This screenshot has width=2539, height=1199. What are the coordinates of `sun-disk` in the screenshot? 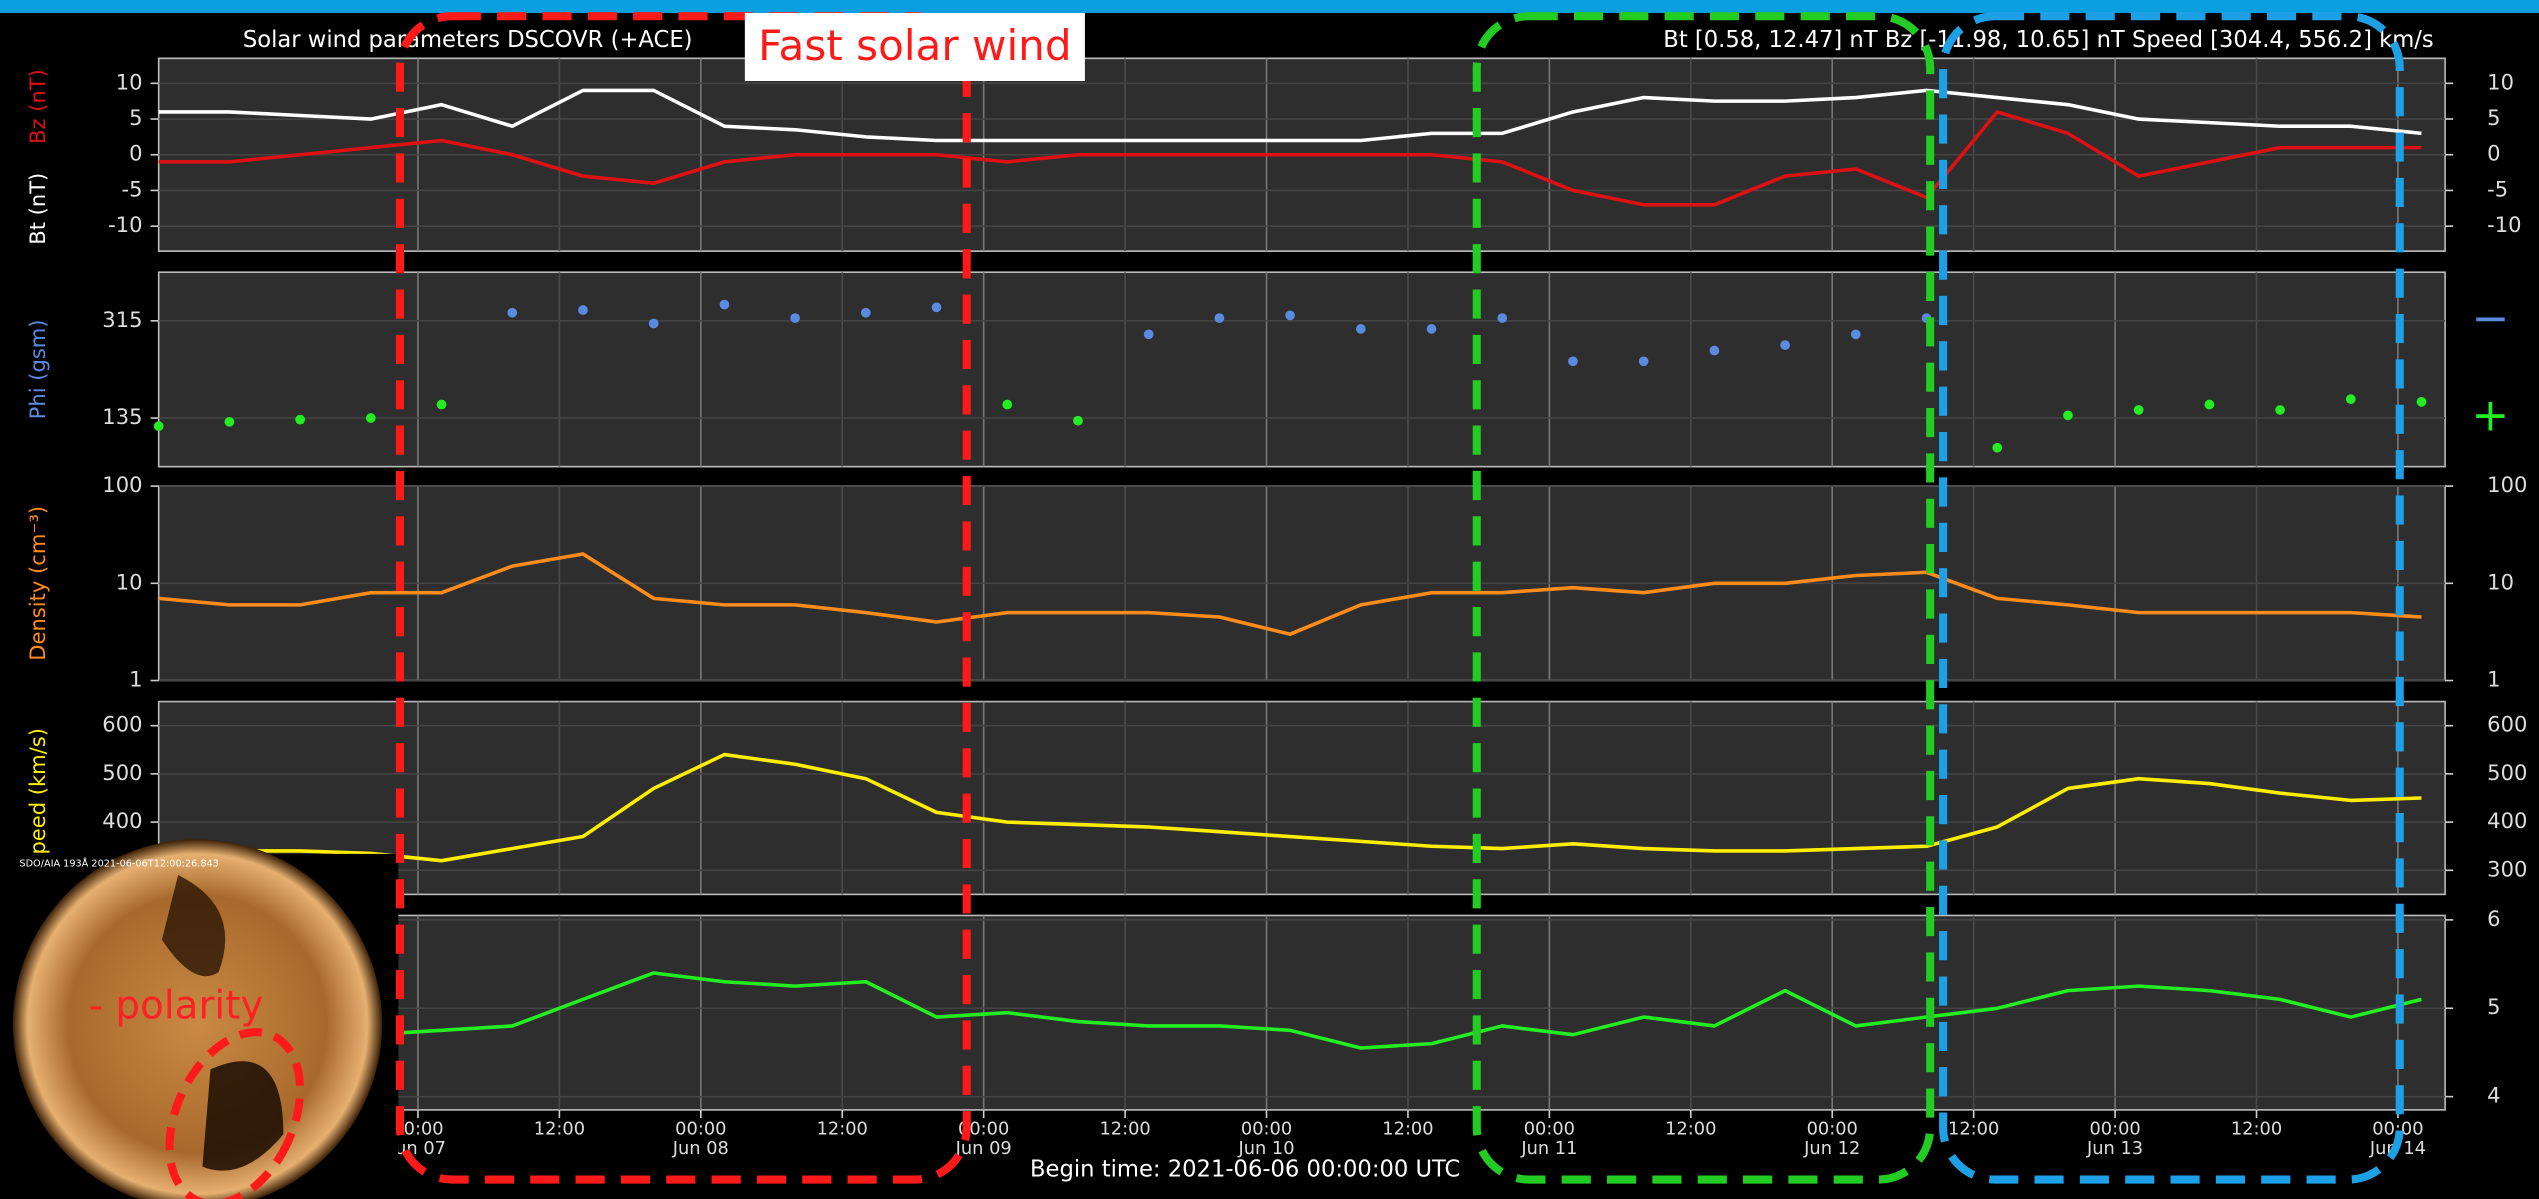 It's located at (198, 1019).